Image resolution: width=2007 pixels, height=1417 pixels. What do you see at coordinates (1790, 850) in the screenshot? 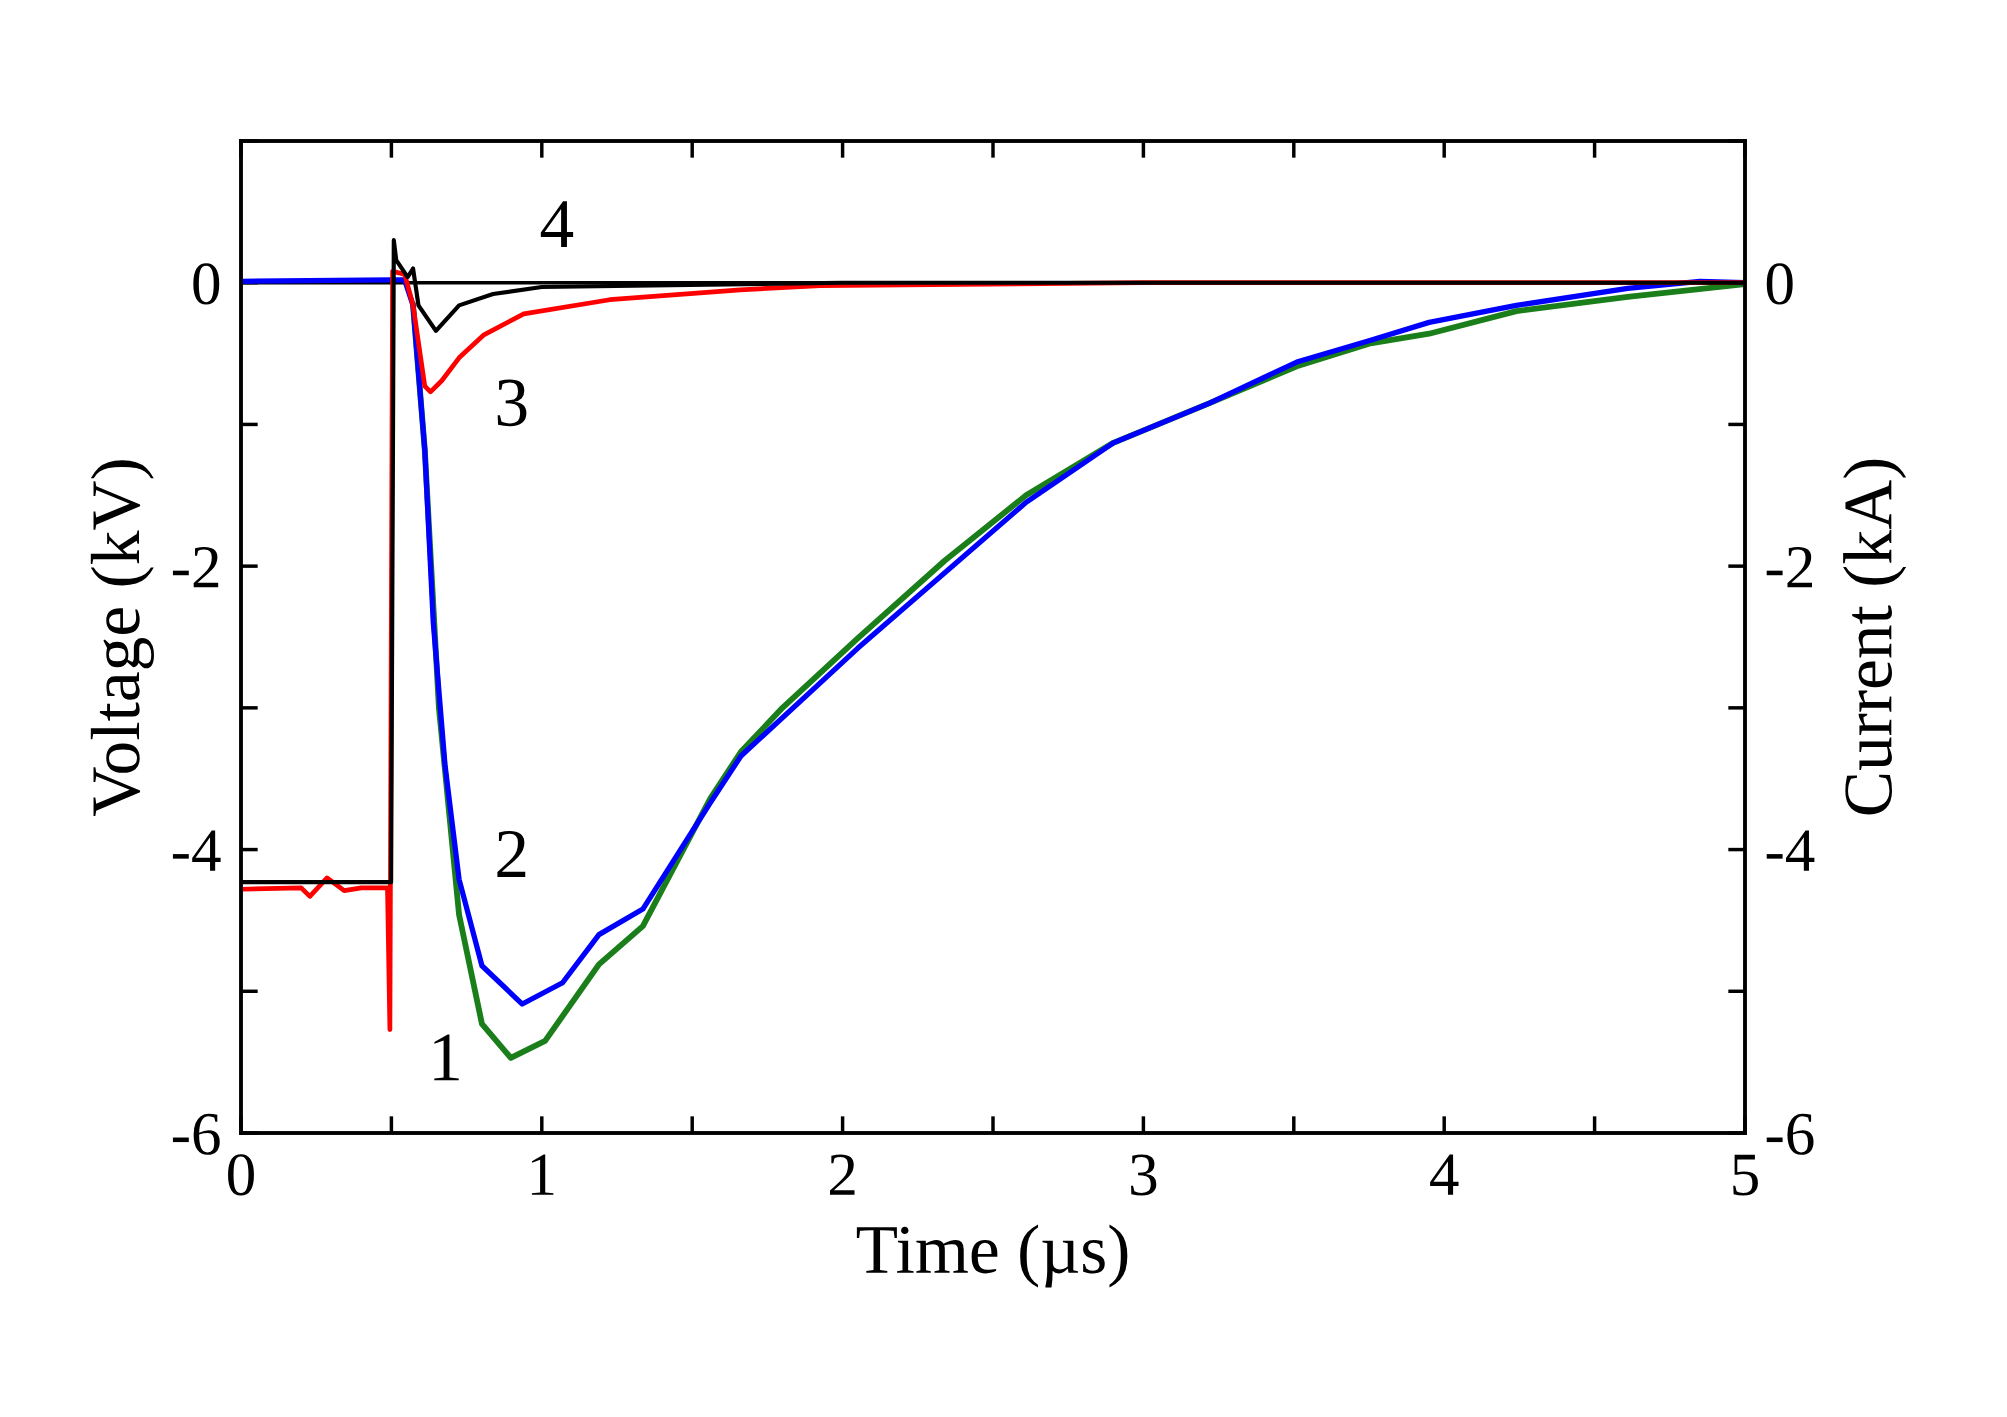
I see `y2-tick-label: -4` at bounding box center [1790, 850].